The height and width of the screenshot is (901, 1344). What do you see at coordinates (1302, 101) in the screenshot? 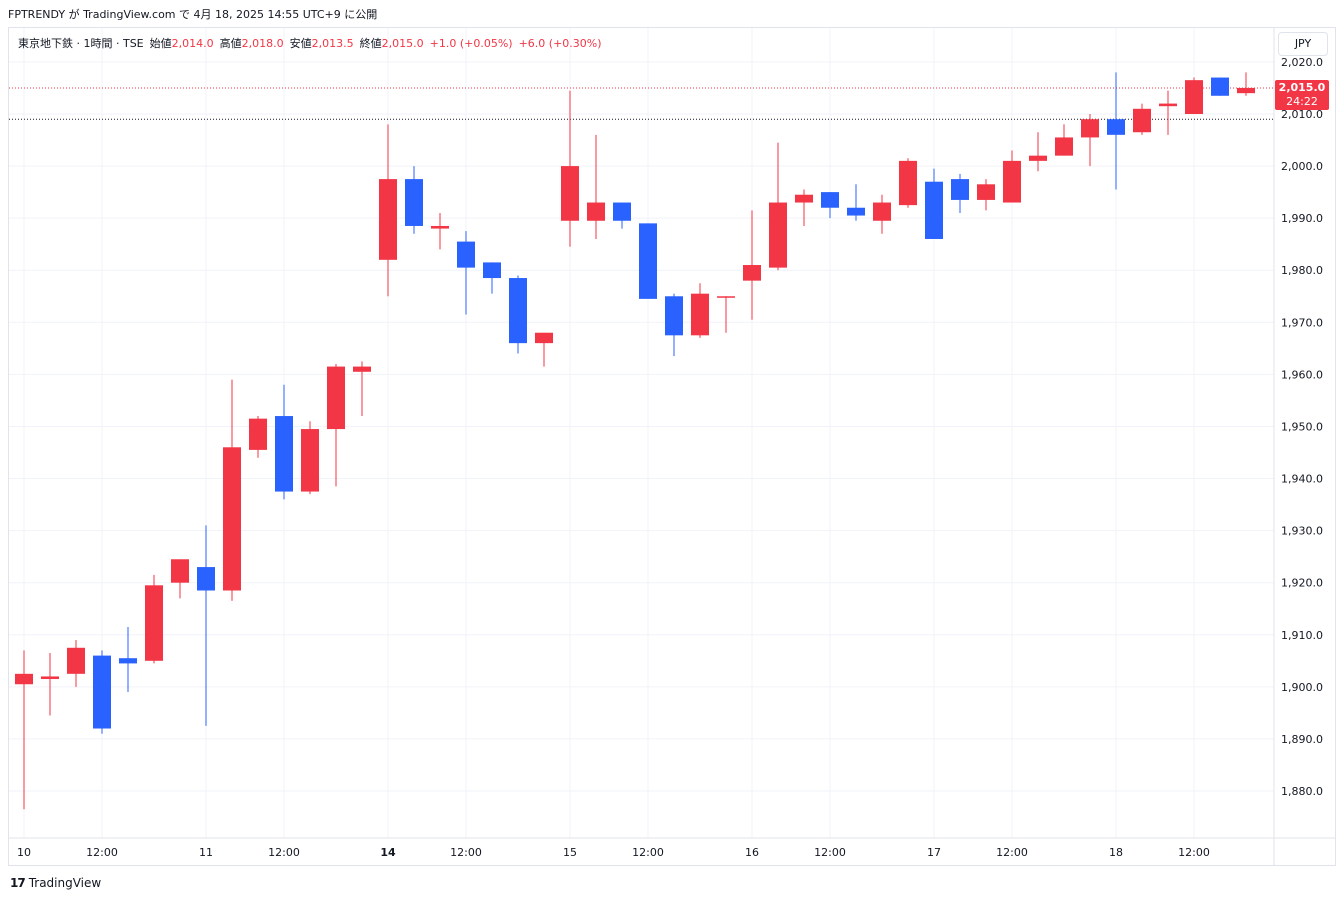
I see `bar-countdown: 24:22` at bounding box center [1302, 101].